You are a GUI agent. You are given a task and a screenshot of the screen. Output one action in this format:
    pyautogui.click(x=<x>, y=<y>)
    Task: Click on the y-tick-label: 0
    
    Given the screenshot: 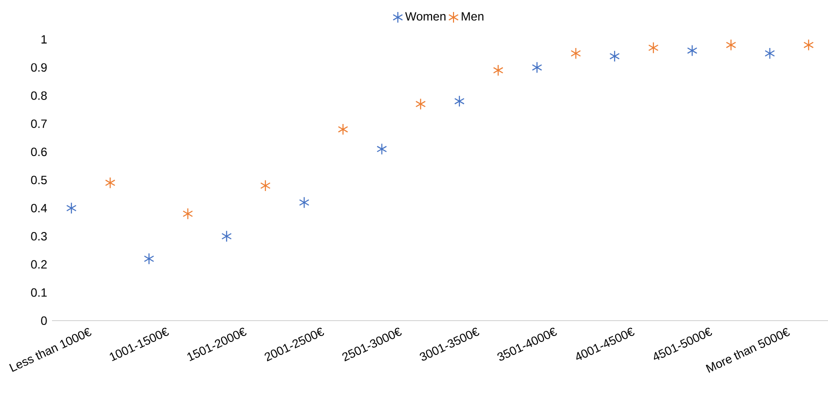 What is the action you would take?
    pyautogui.click(x=44, y=321)
    